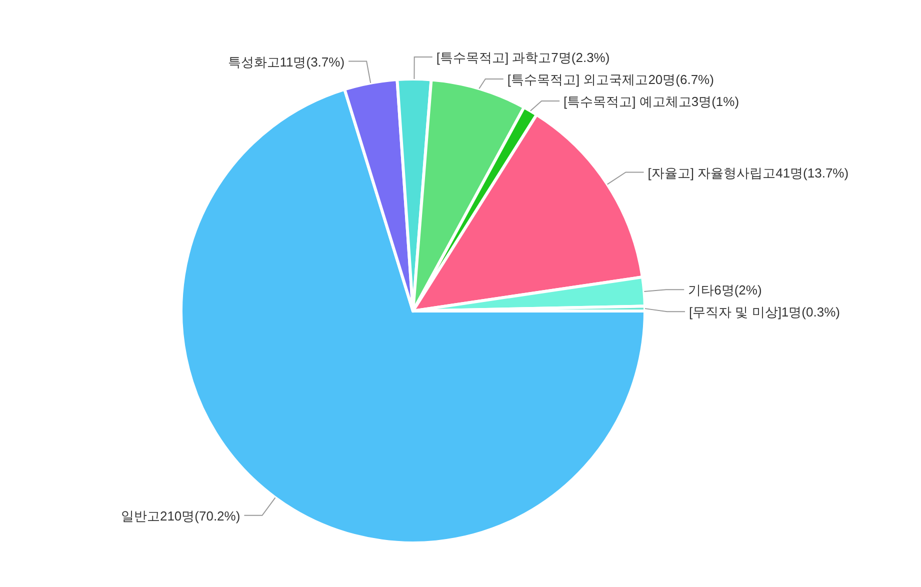  I want to click on slice-label: 일반고210명(70.2%), so click(180, 516).